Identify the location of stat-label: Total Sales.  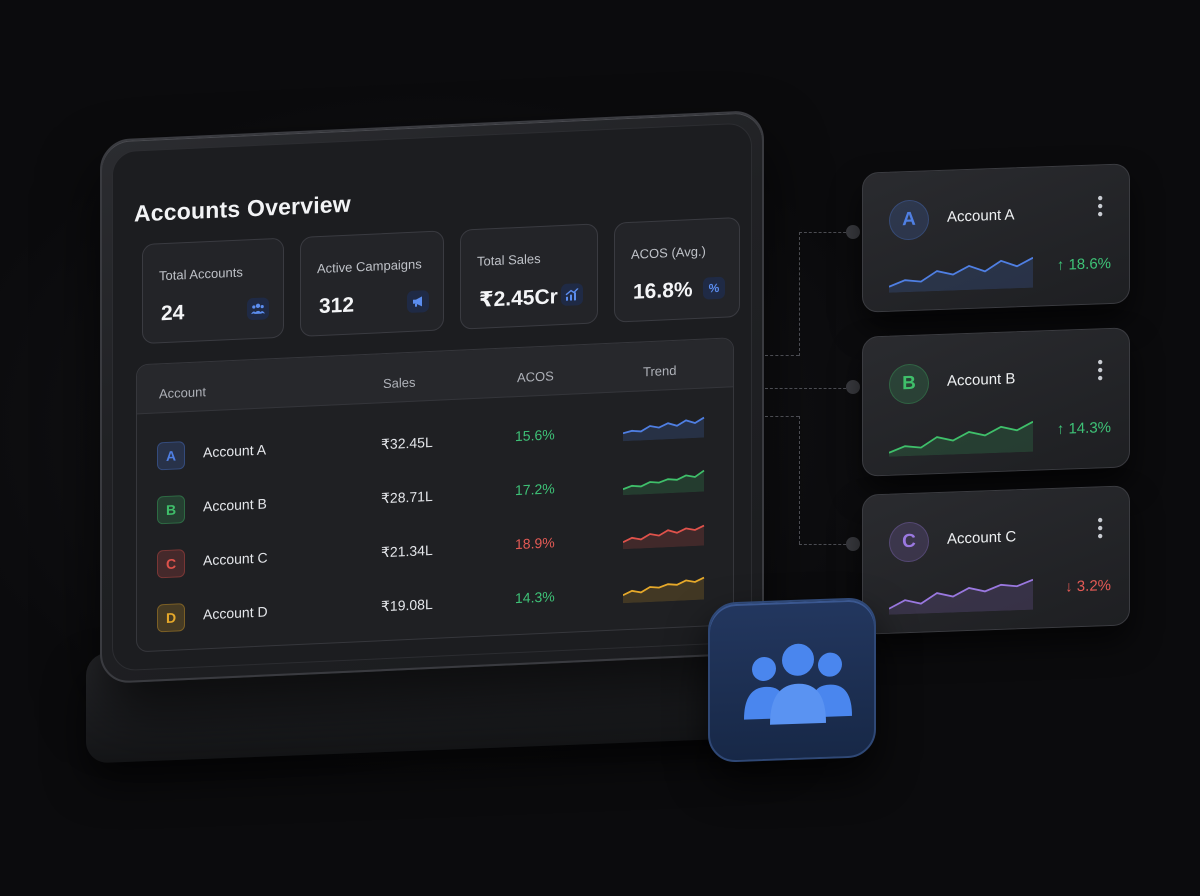
(509, 259).